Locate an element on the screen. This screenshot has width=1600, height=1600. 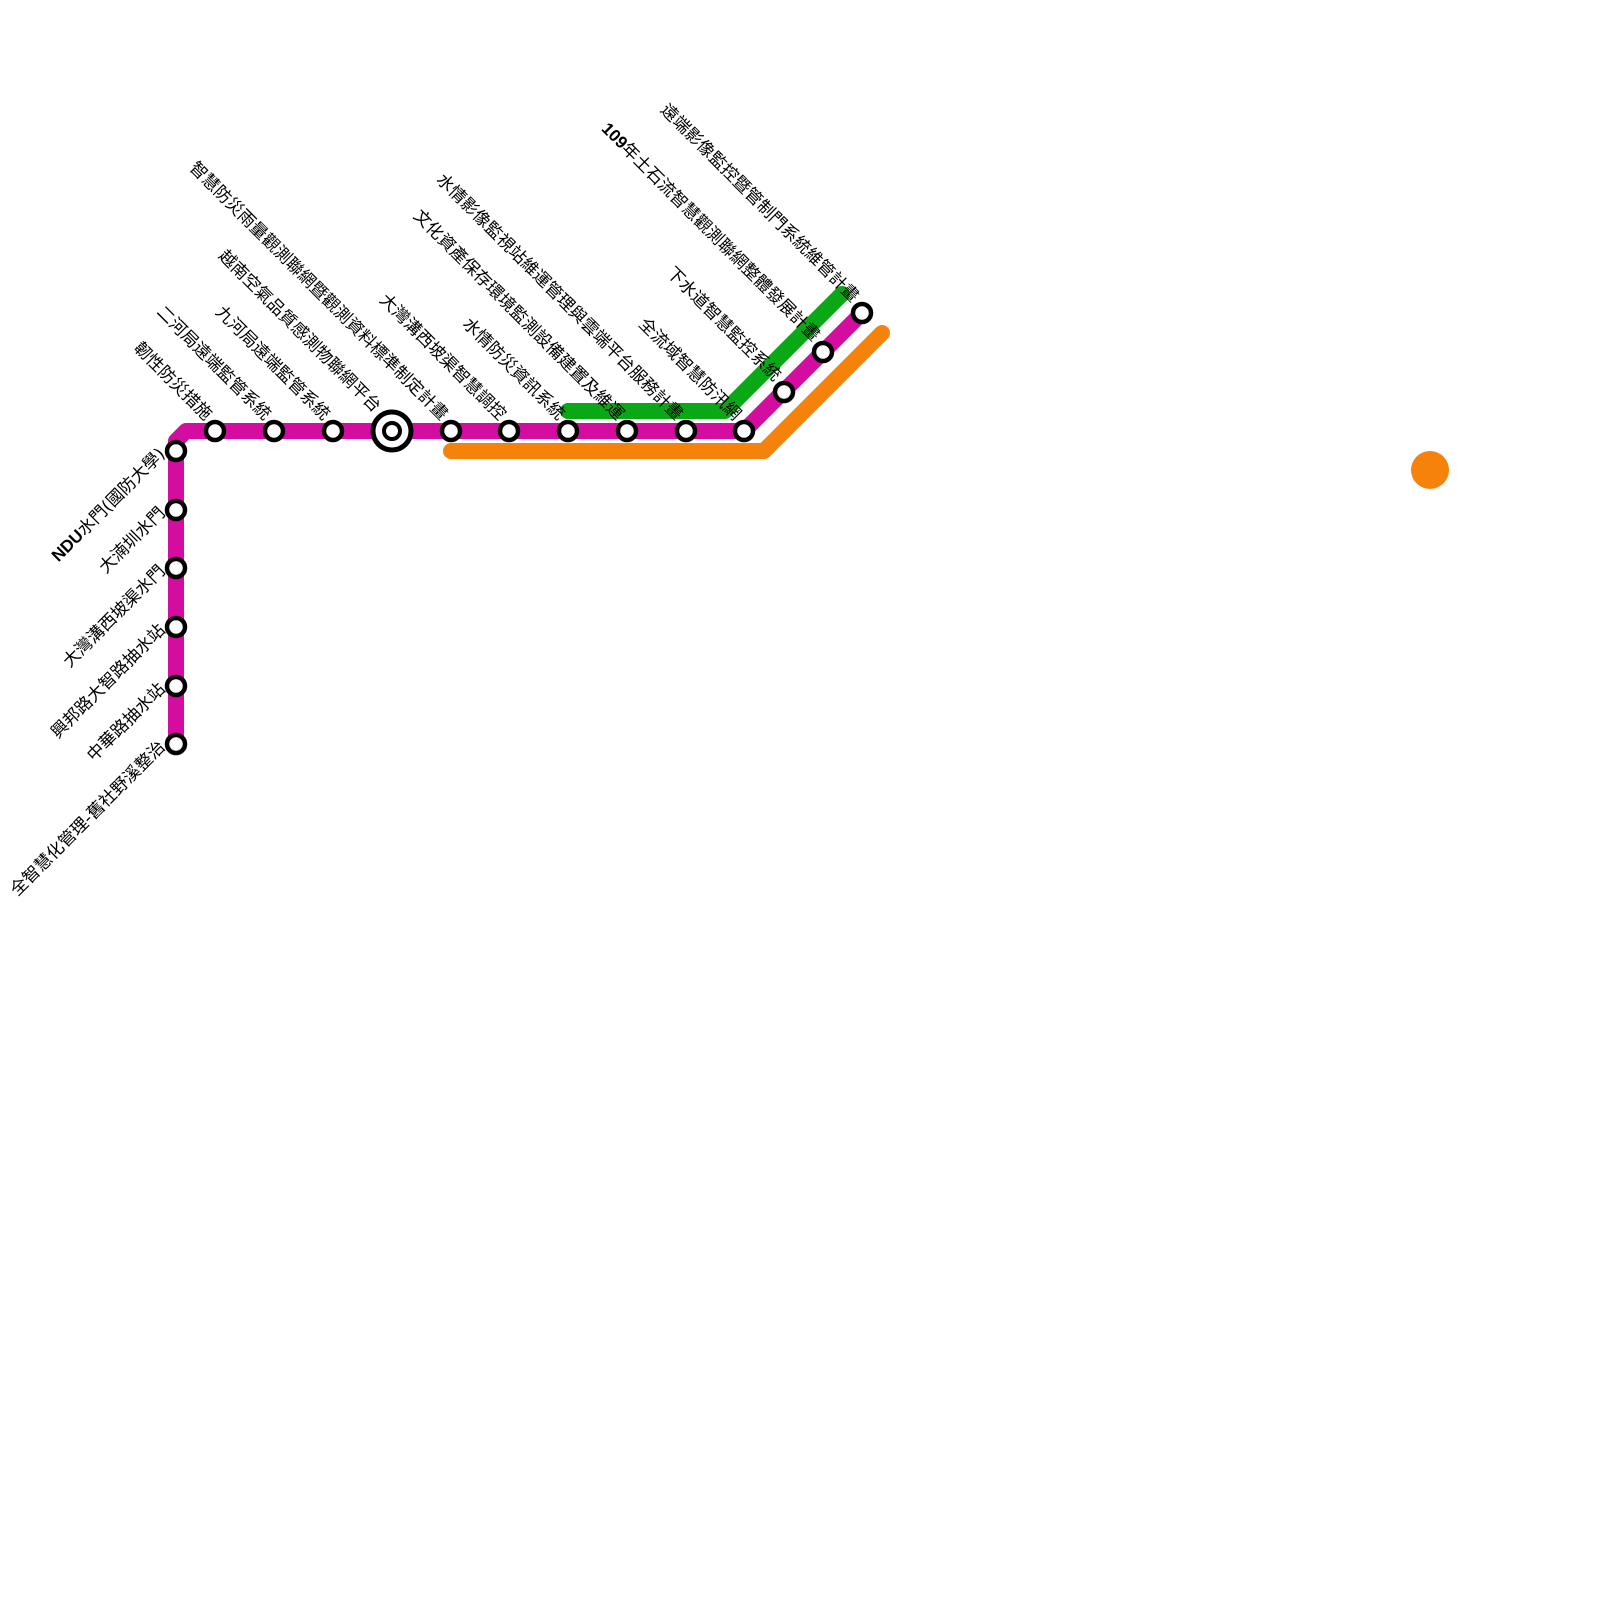
station-label-text: 興邦路大智路抽水站 is located at coordinates (108, 681).